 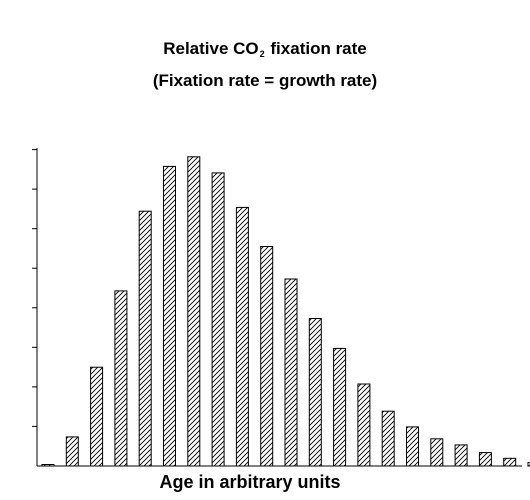 I want to click on chart-subtitle: (Fixation rate = growth rate), so click(x=265, y=80).